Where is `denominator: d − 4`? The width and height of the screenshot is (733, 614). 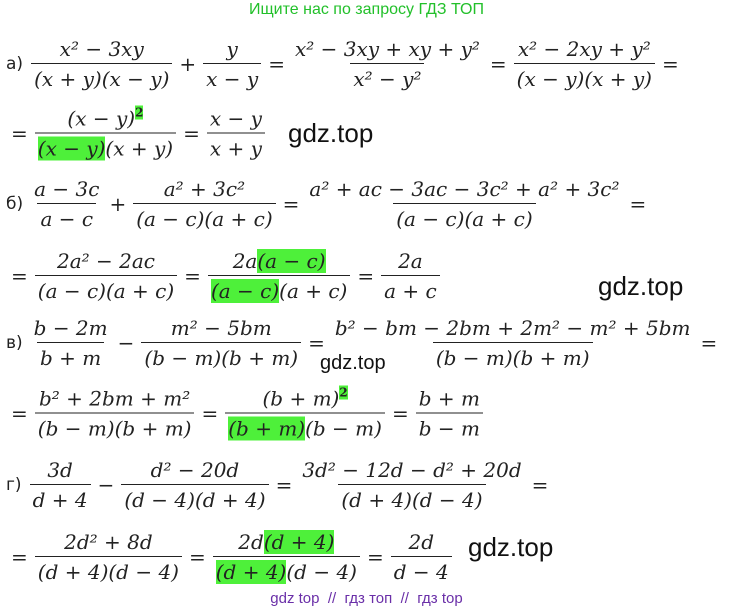
denominator: d − 4 is located at coordinates (421, 570).